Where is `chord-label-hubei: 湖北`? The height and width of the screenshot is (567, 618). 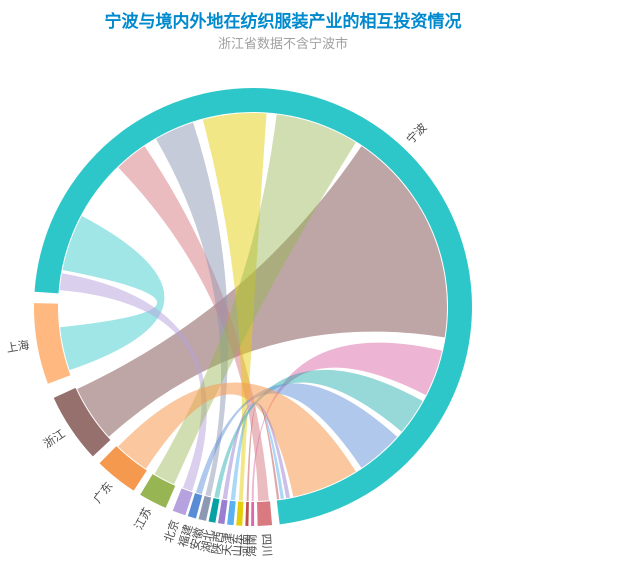 chord-label-hubei: 湖北 is located at coordinates (207, 541).